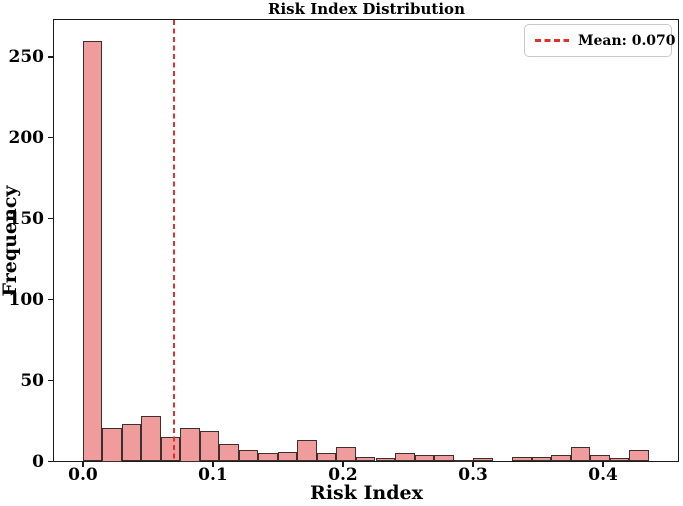 Image resolution: width=683 pixels, height=506 pixels. What do you see at coordinates (343, 475) in the screenshot?
I see `x-tick-label: 0.2` at bounding box center [343, 475].